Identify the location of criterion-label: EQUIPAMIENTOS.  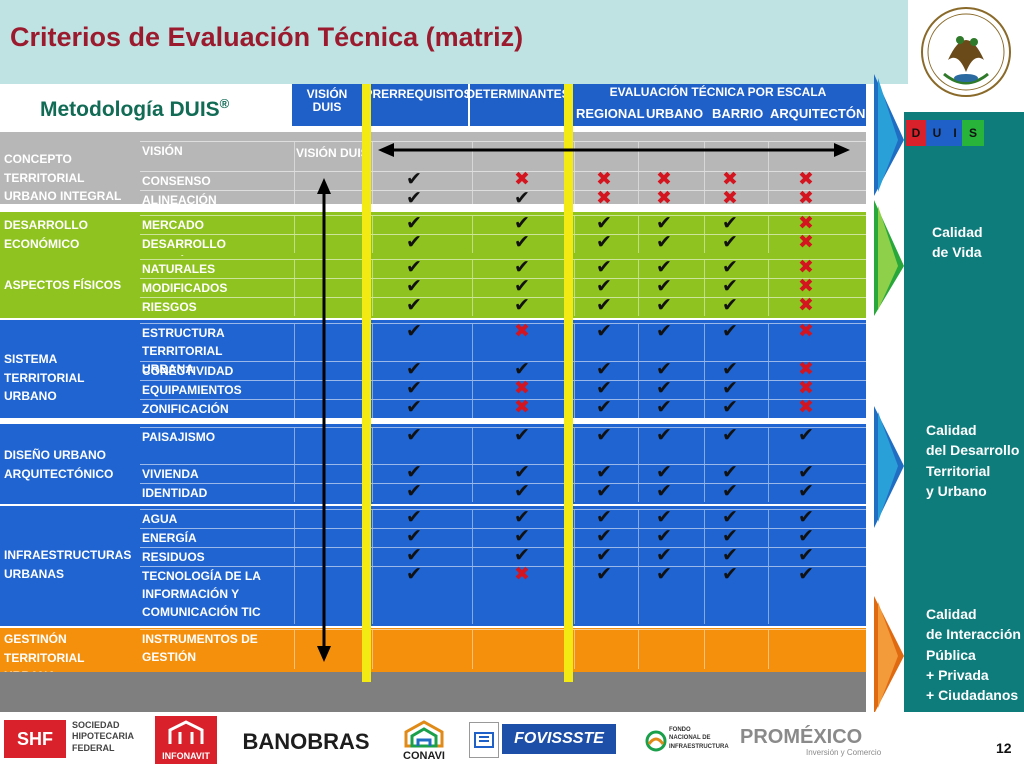
(216, 390).